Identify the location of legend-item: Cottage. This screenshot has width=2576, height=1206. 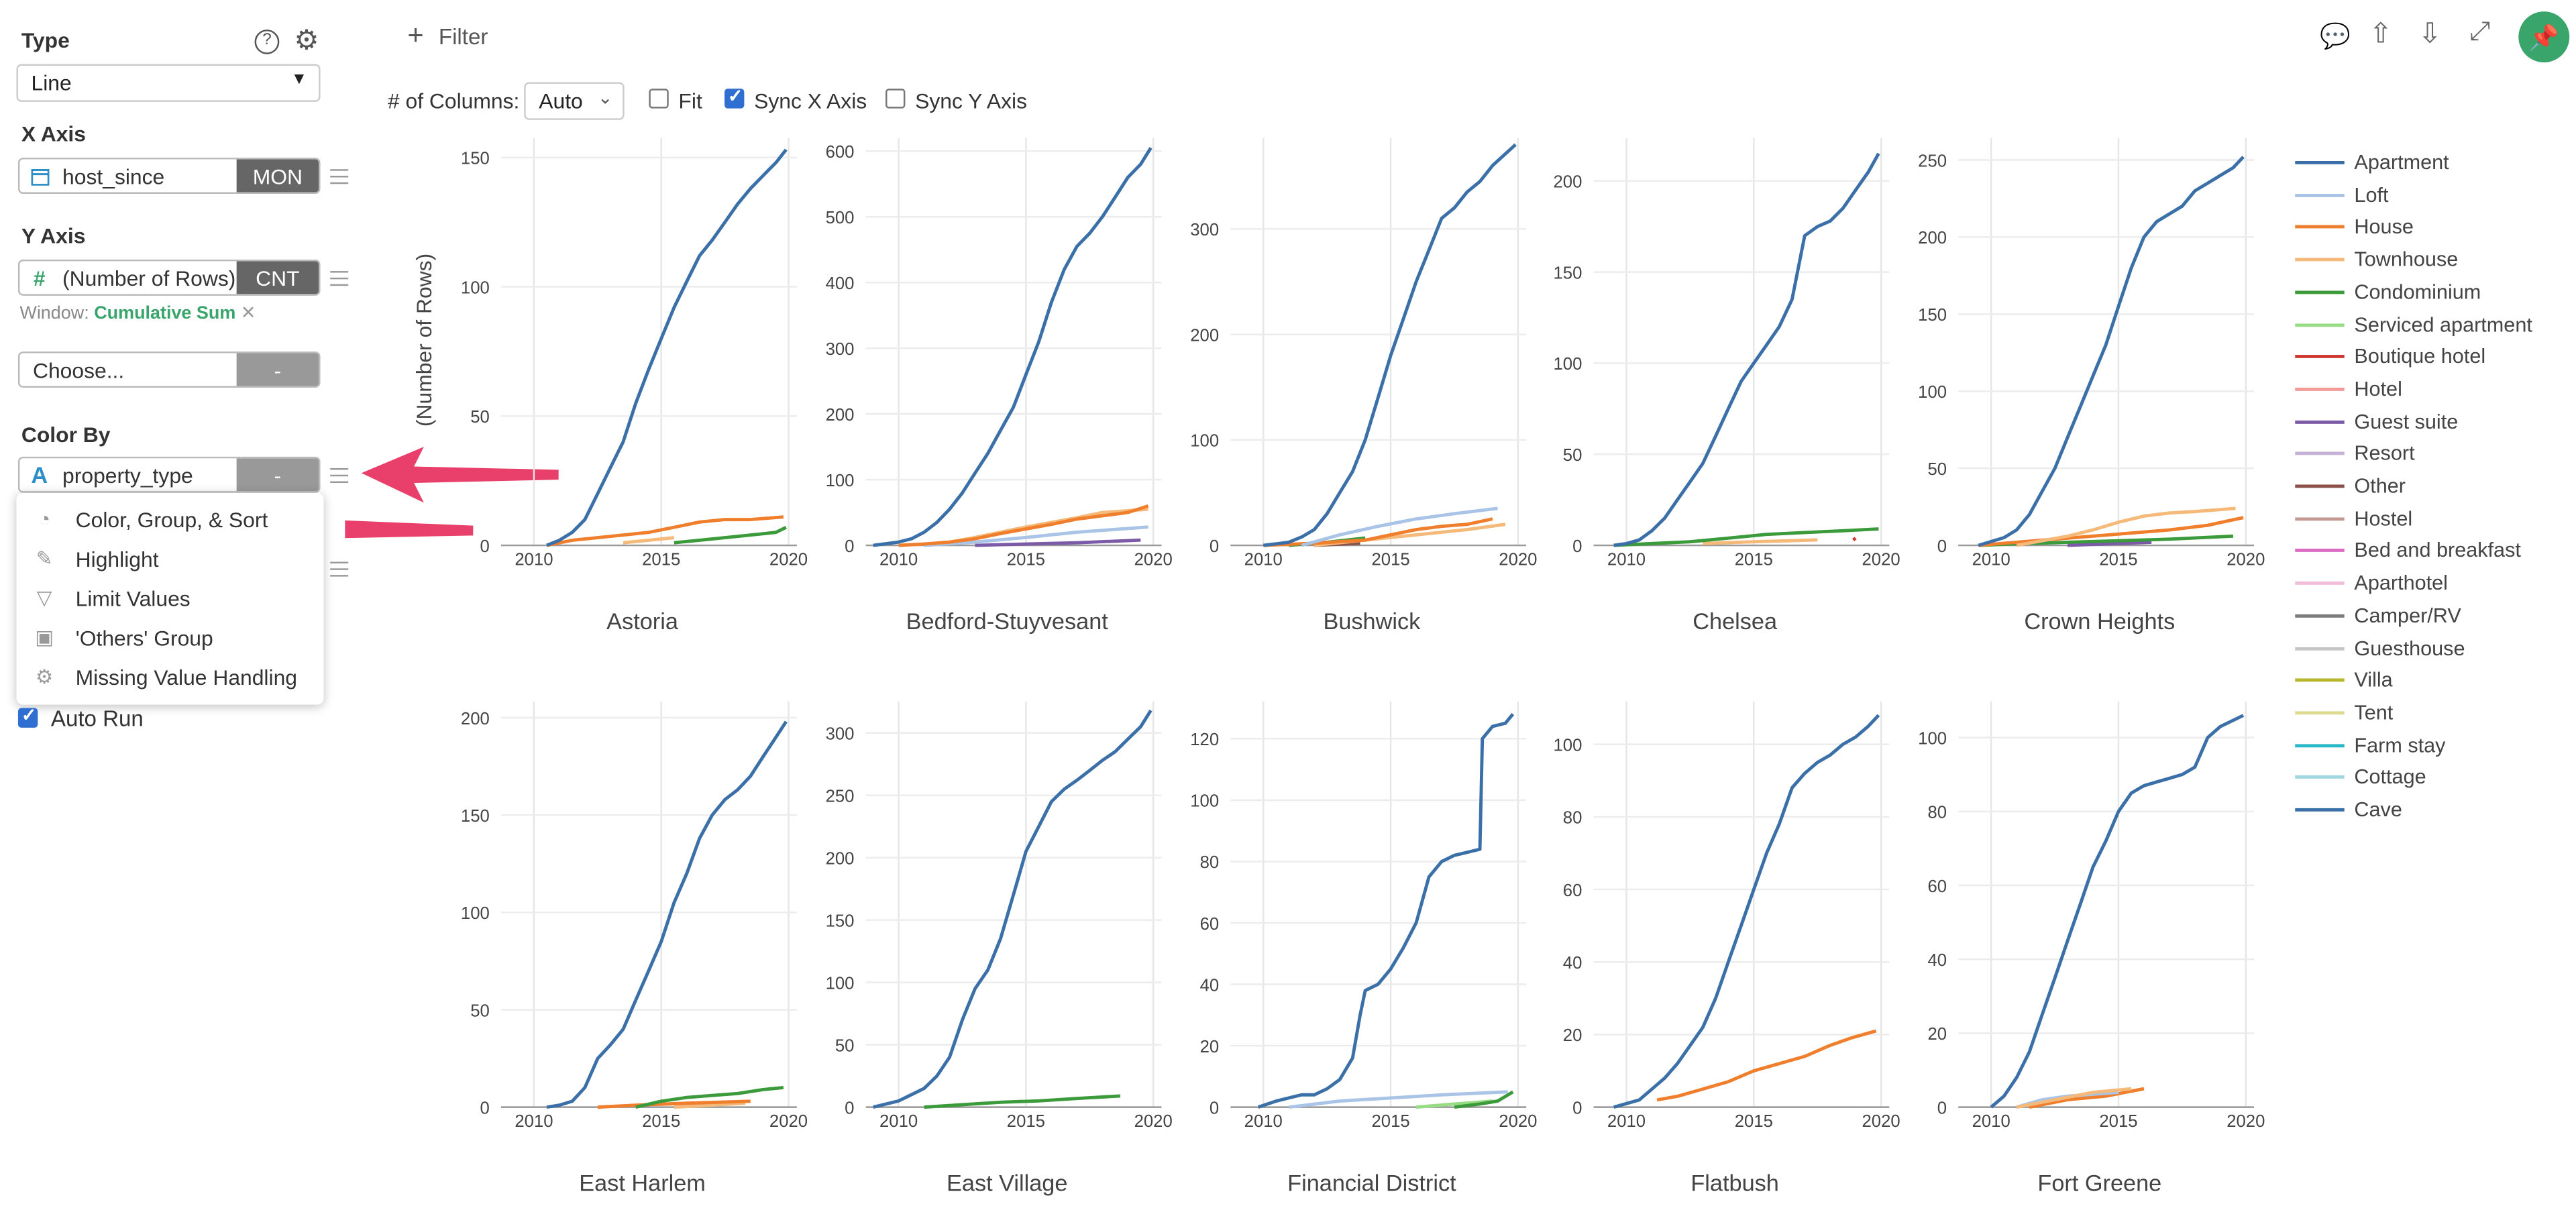
(2360, 778).